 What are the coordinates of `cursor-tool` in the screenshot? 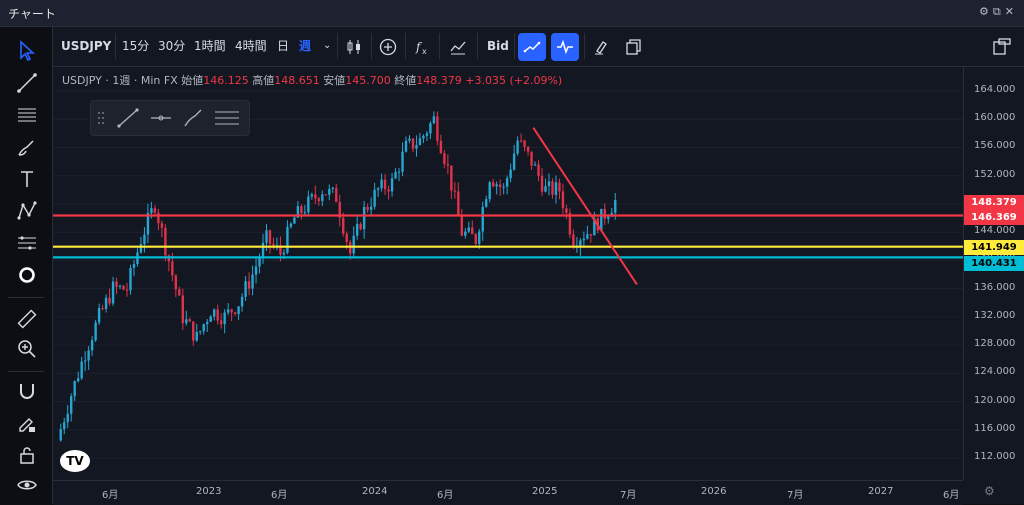 It's located at (27, 51).